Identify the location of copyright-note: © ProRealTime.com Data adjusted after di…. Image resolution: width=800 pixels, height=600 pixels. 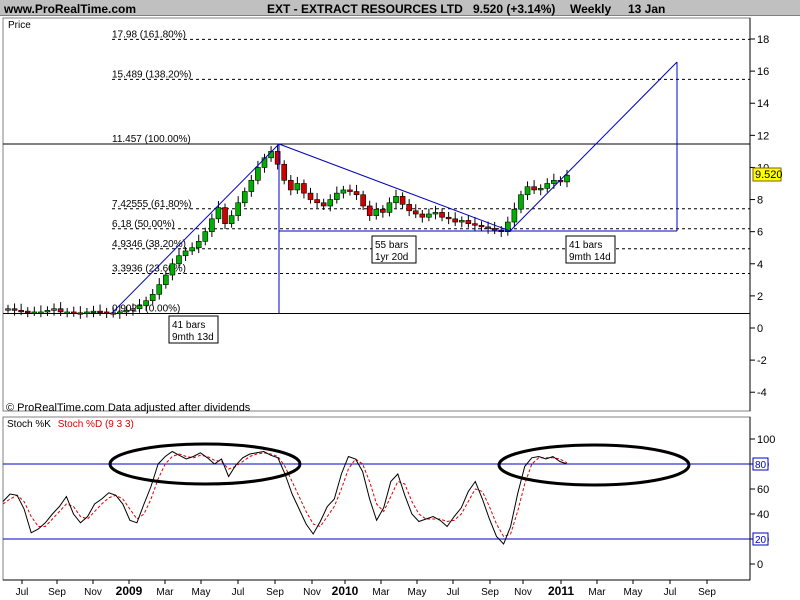
(128, 408).